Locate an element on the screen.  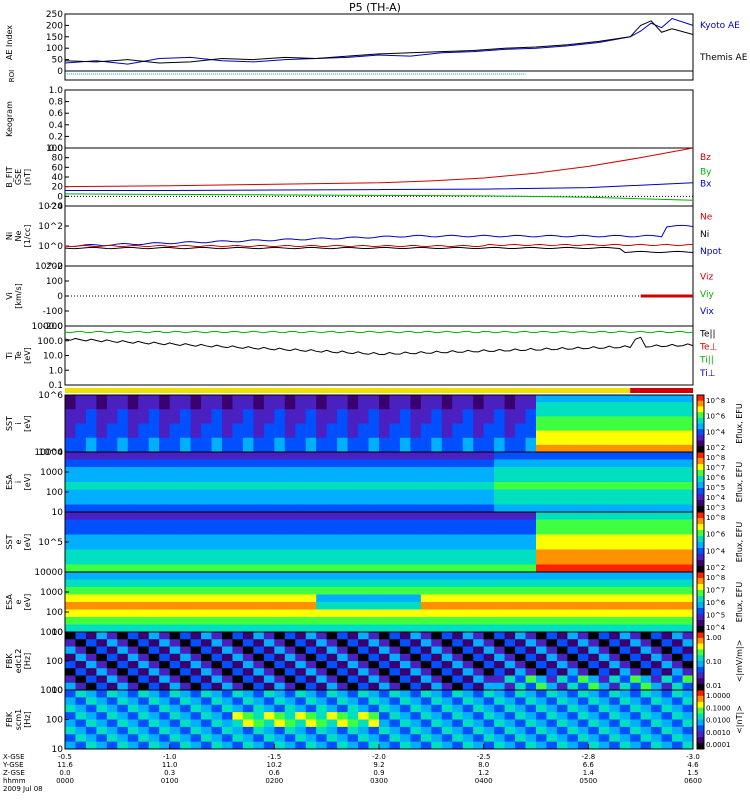
y-tick-label: 10 is located at coordinates (58, 691).